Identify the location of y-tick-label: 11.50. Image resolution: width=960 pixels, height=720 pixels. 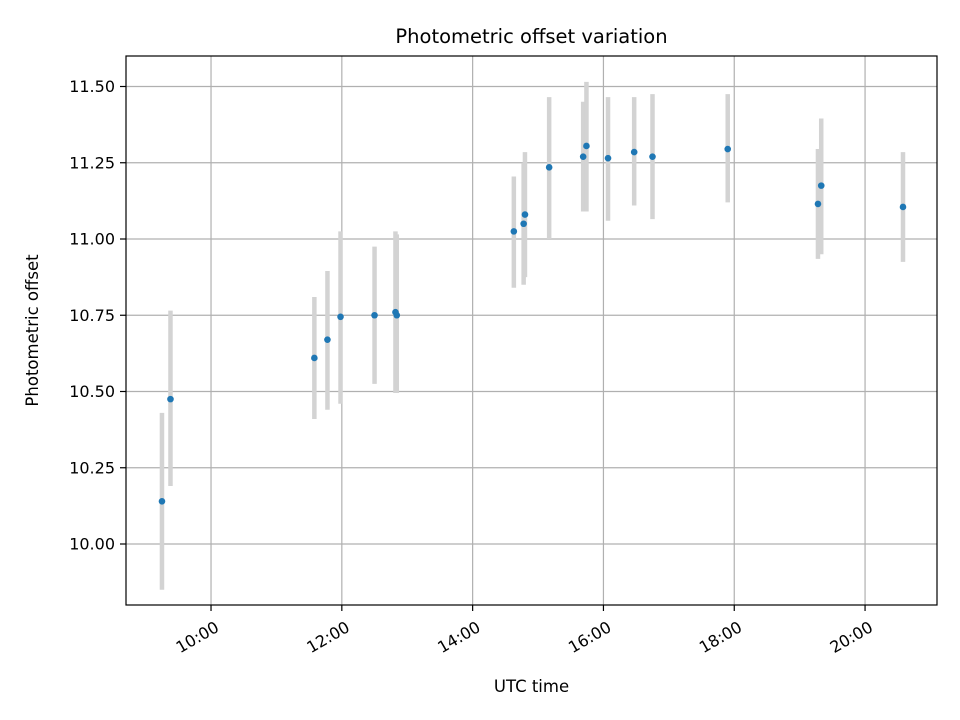
(92, 86).